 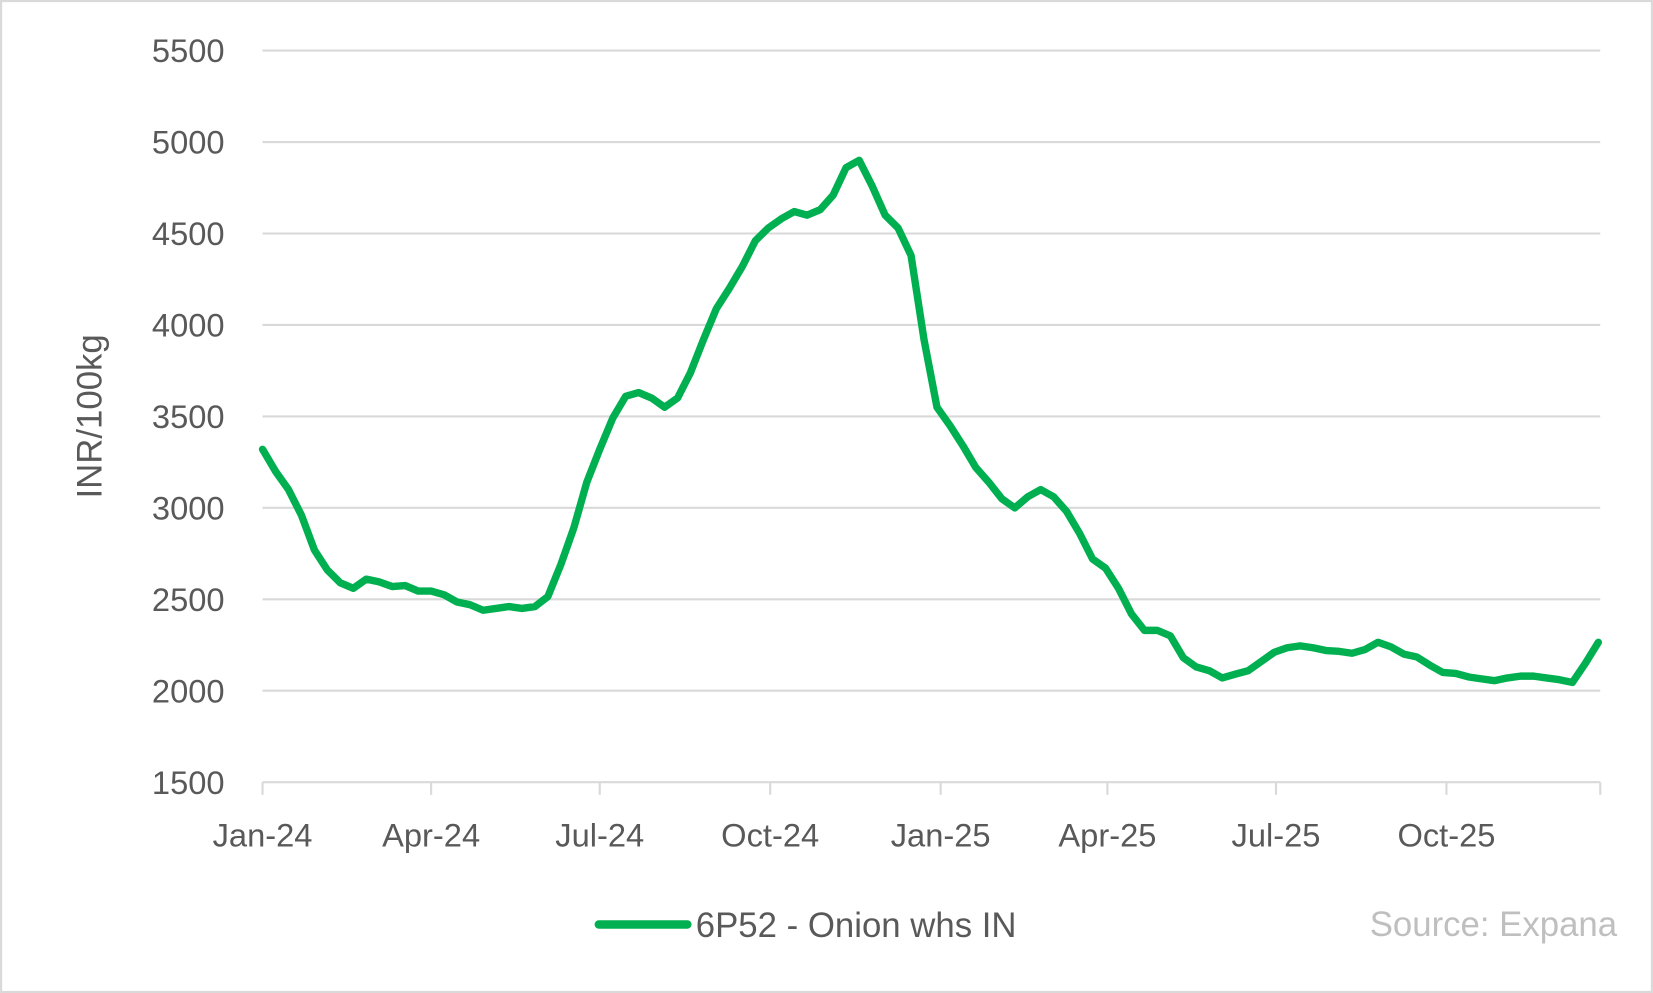 What do you see at coordinates (1494, 925) in the screenshot?
I see `source-note: Source: Expana` at bounding box center [1494, 925].